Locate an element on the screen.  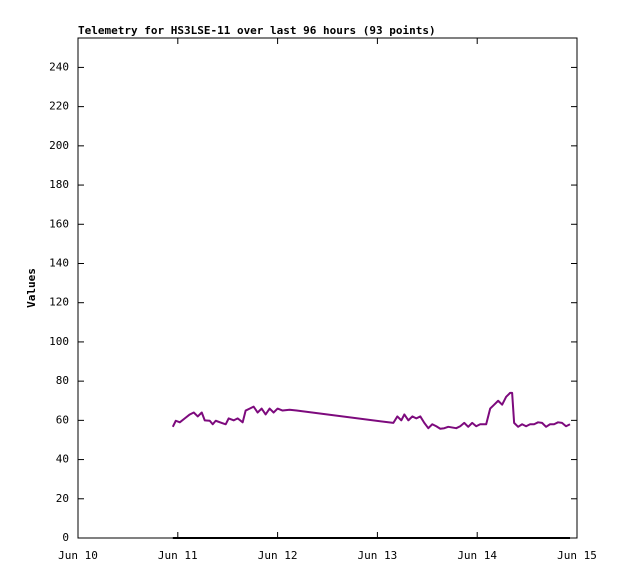
y-tick-label: 200 is located at coordinates (59, 145).